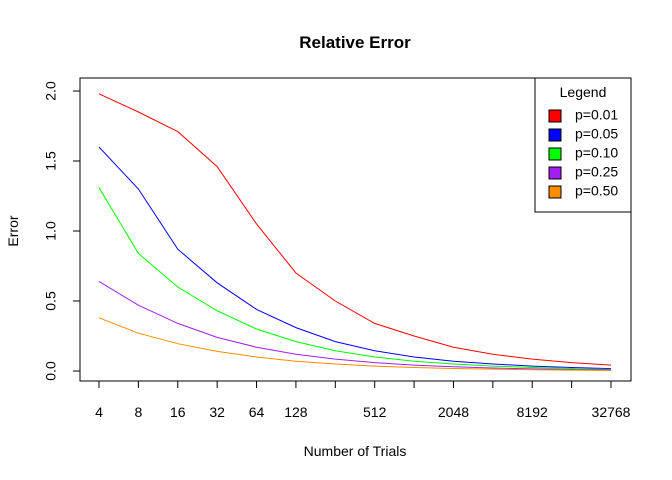  Describe the element at coordinates (596, 153) in the screenshot. I see `legend-label: p=0.10` at that location.